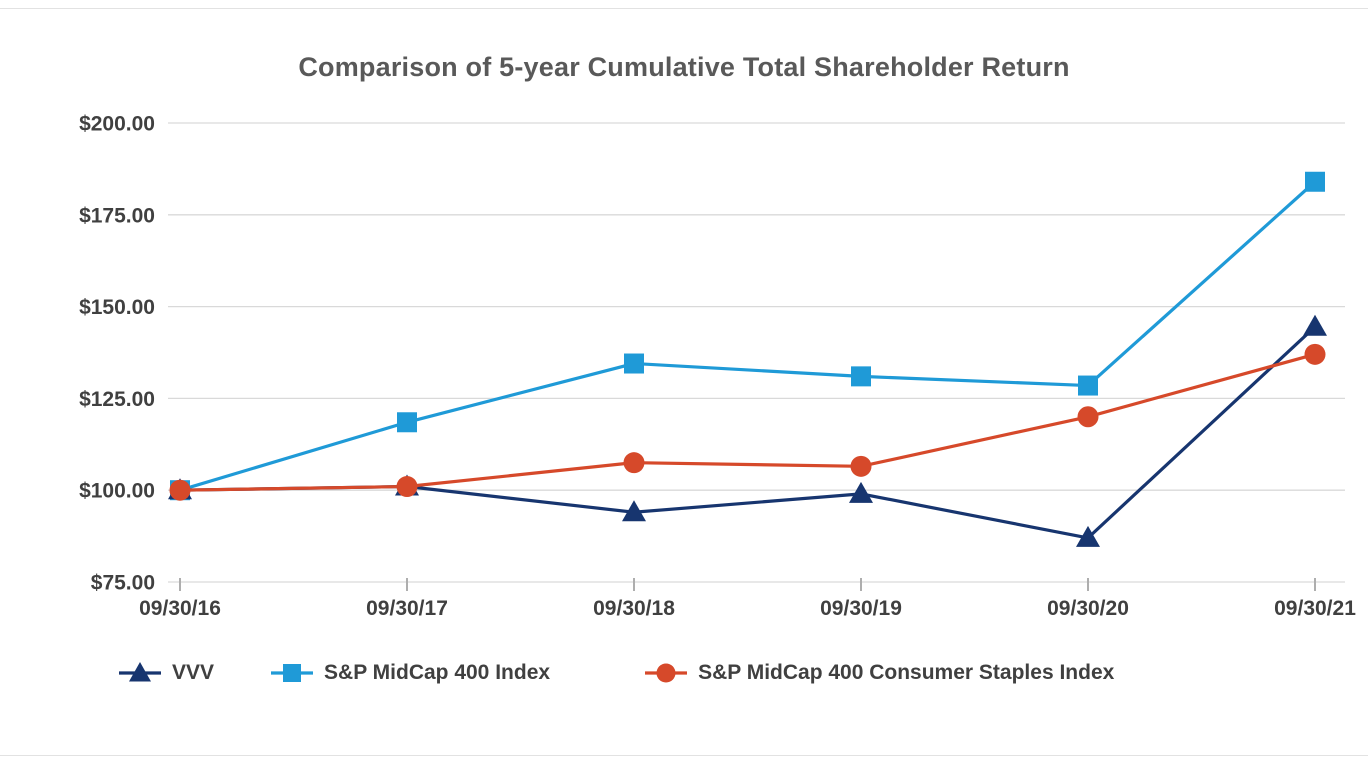 The height and width of the screenshot is (760, 1368). What do you see at coordinates (1088, 608) in the screenshot?
I see `svg-text: 09/30/20` at bounding box center [1088, 608].